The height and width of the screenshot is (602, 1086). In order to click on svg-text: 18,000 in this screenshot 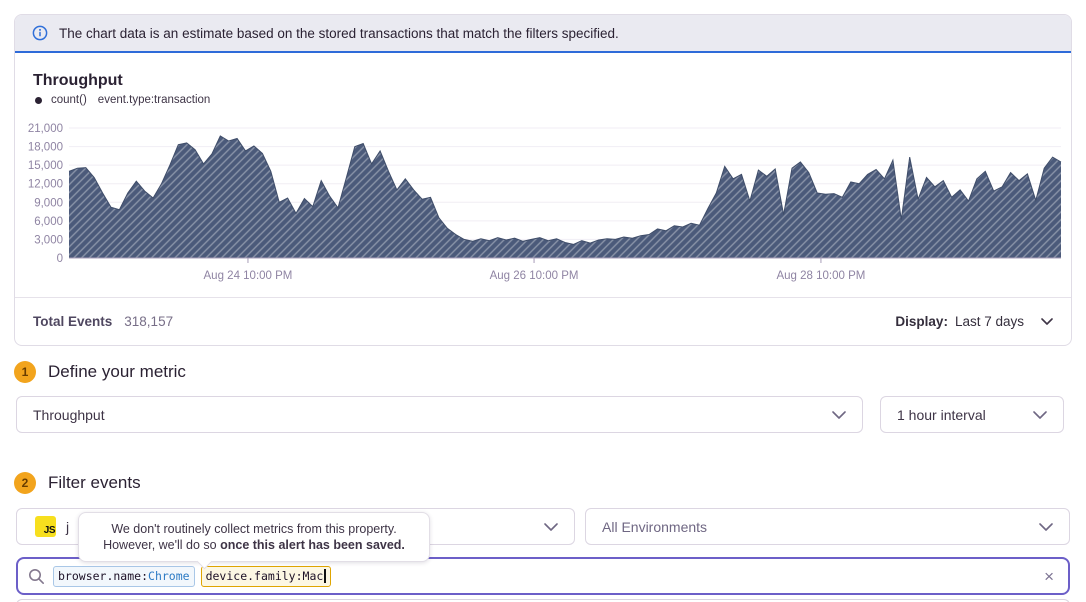, I will do `click(45, 148)`.